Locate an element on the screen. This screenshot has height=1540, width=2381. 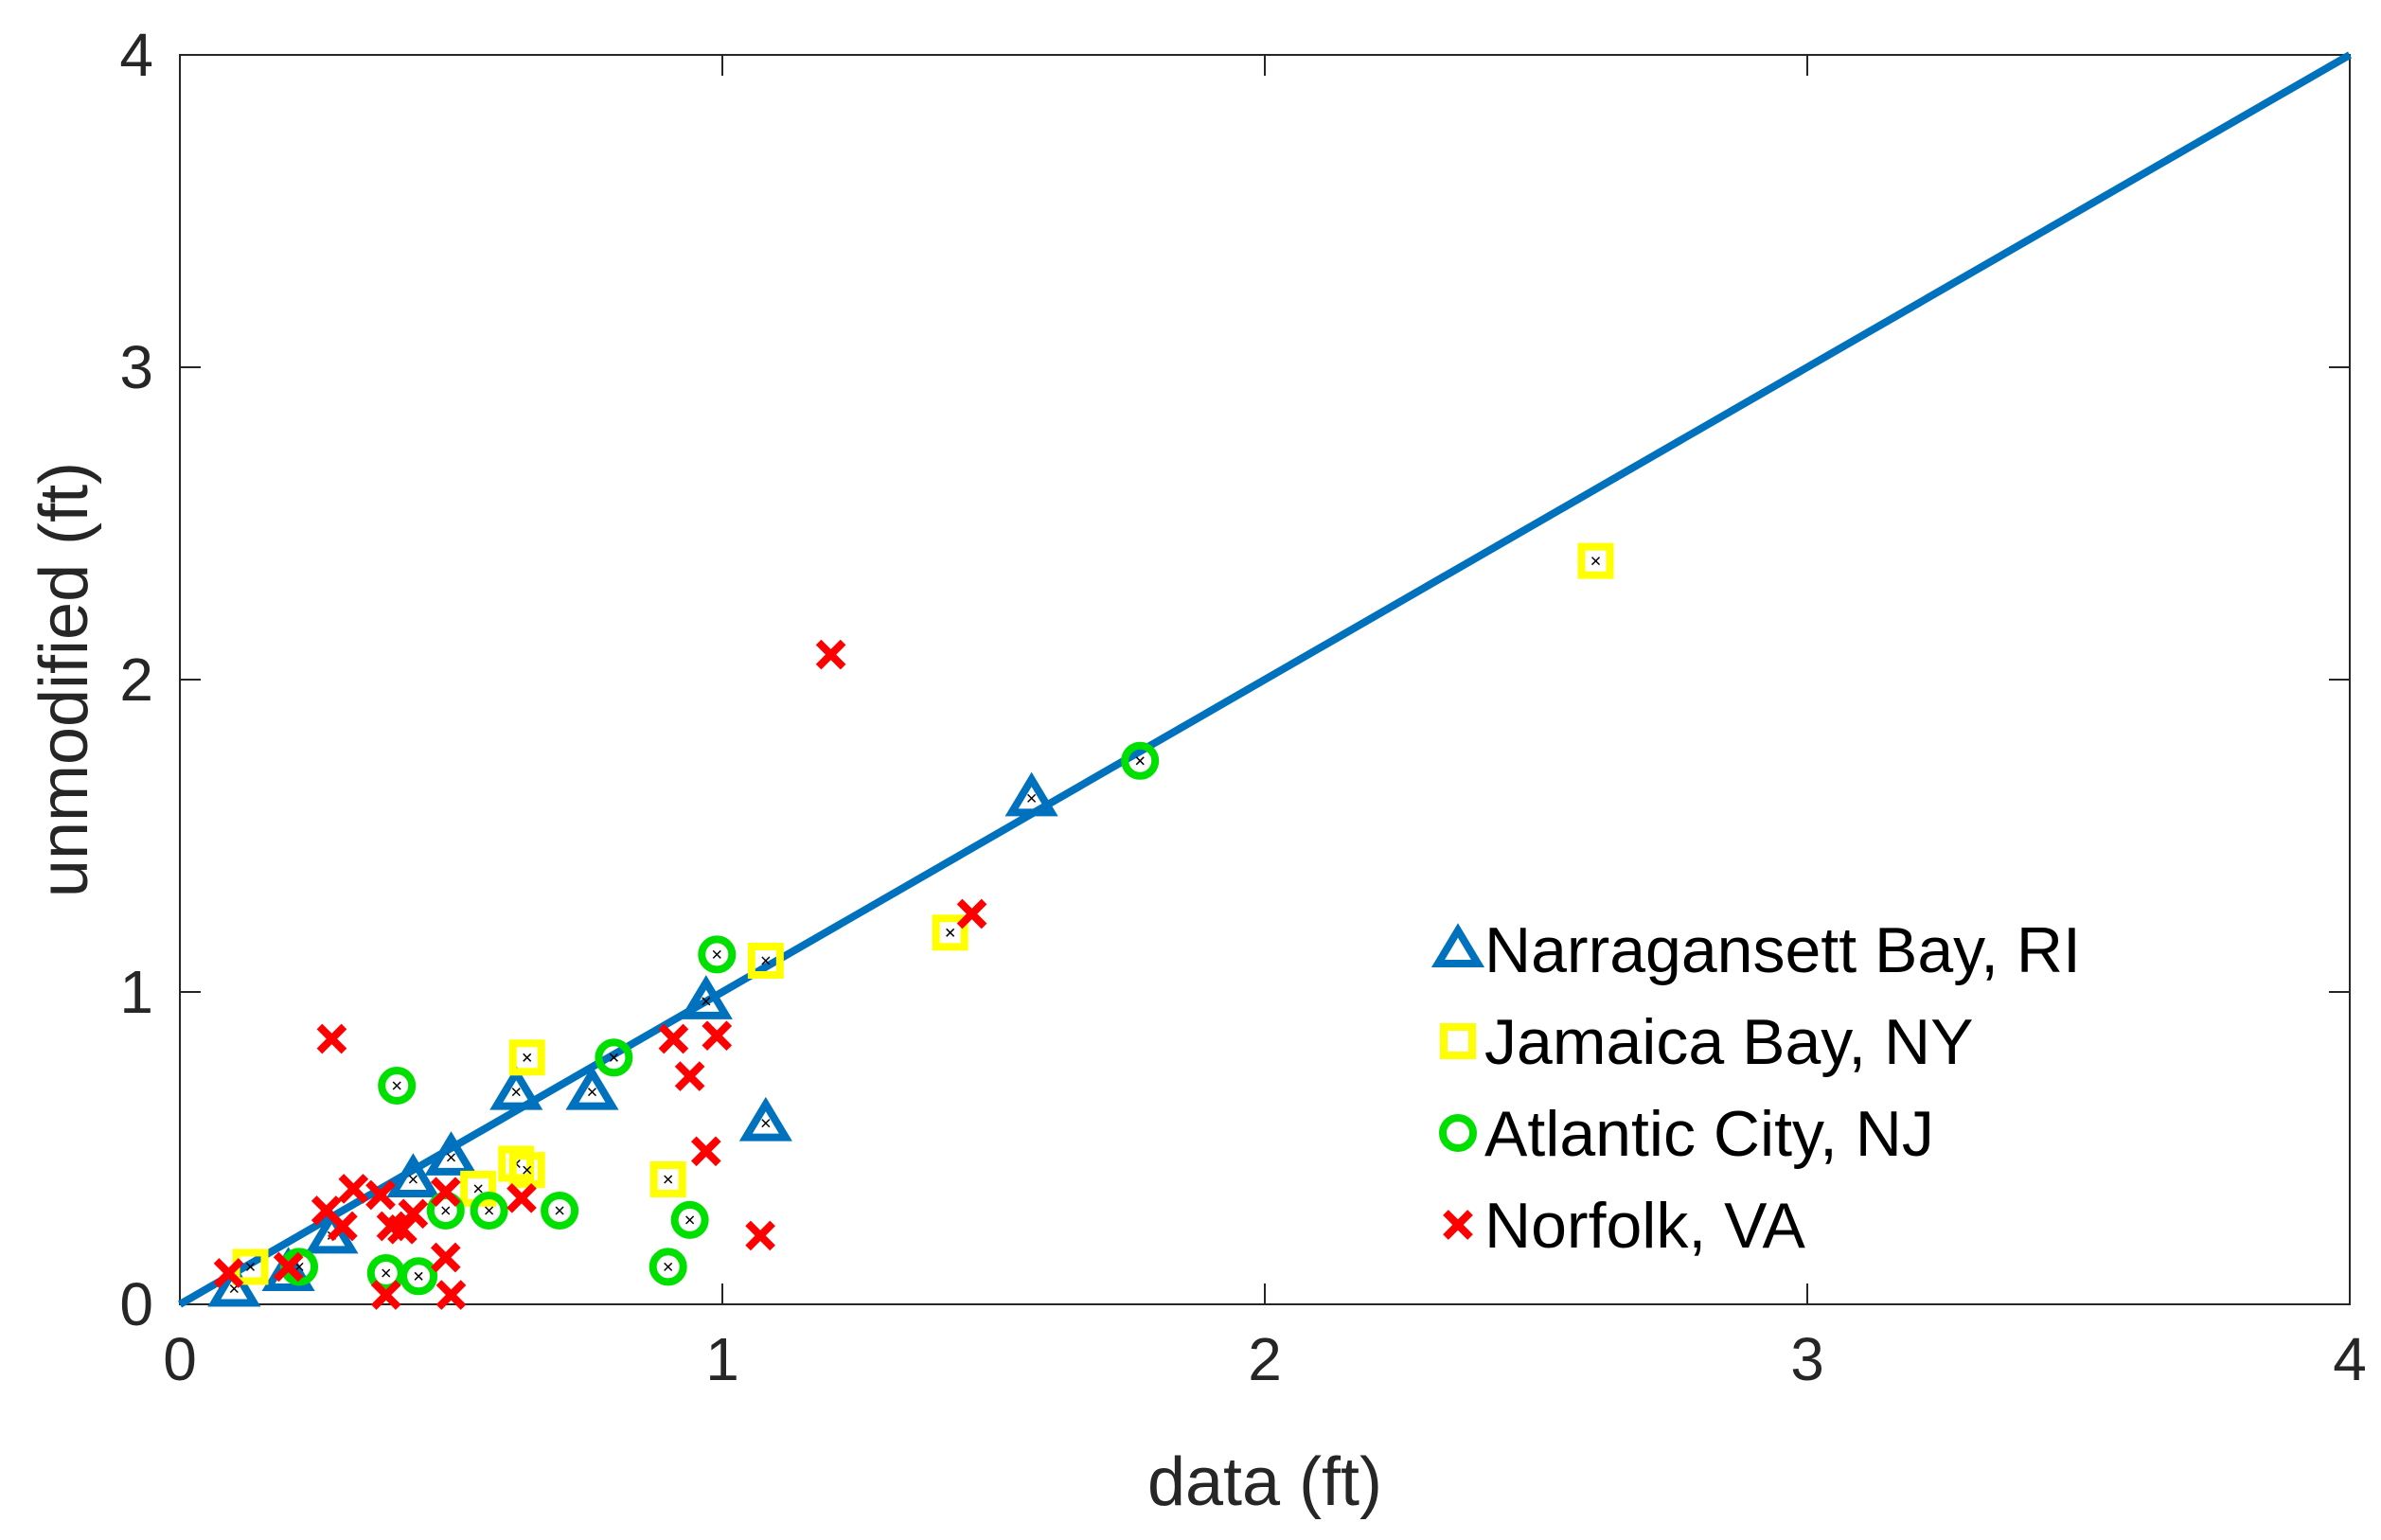
legend-label: Narragansett Bay, RI is located at coordinates (1782, 950).